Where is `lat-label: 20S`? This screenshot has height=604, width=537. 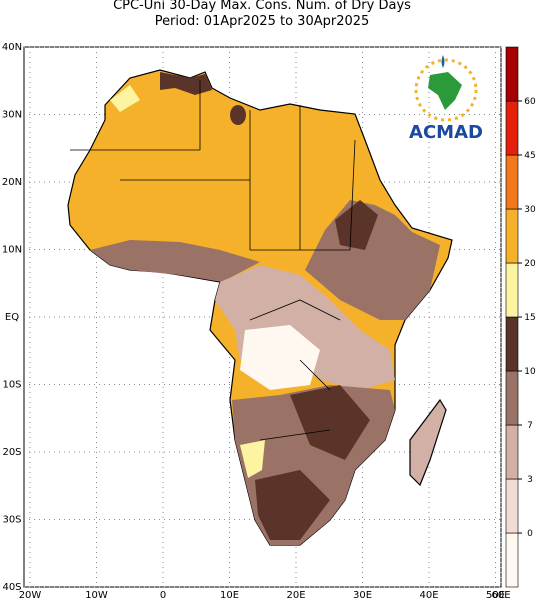 lat-label: 20S is located at coordinates (11, 452).